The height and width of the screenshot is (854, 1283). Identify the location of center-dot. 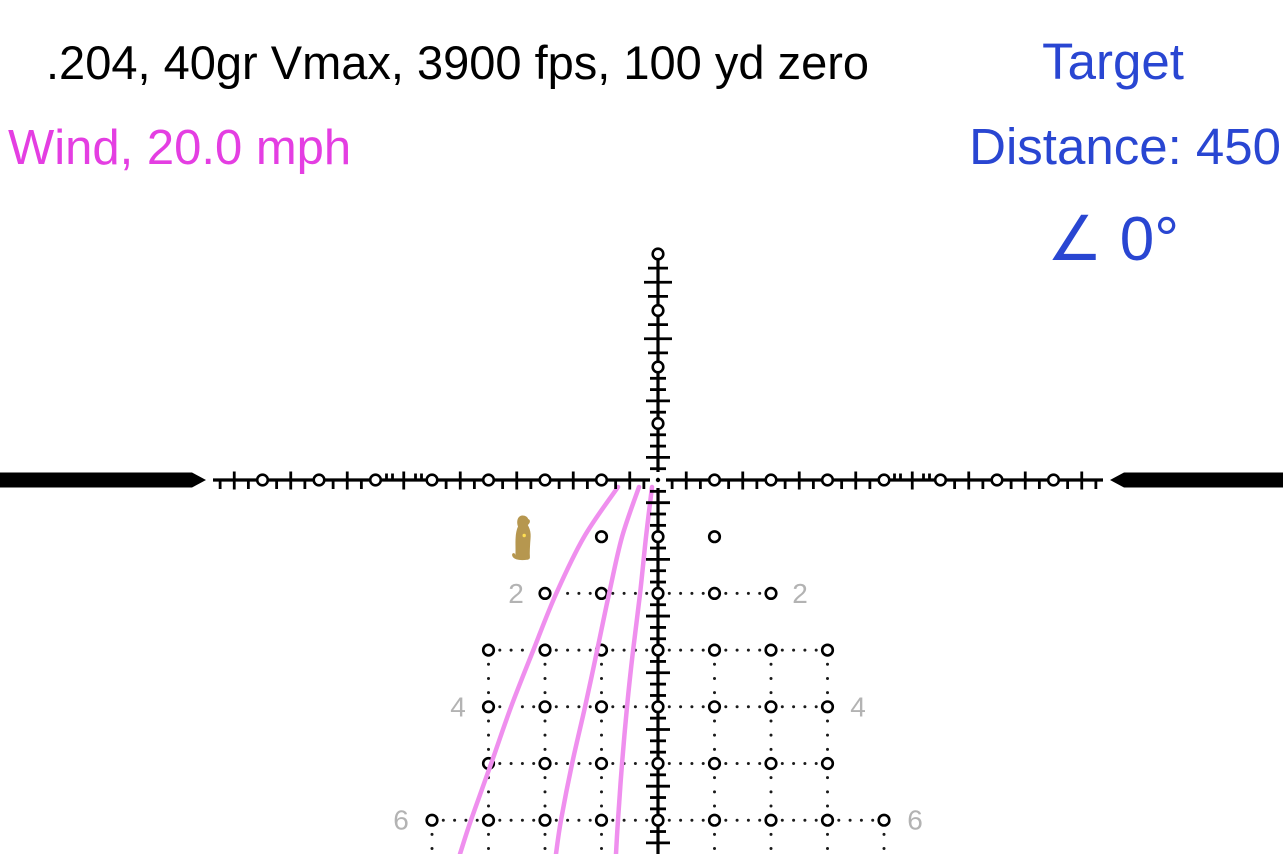
(658, 480).